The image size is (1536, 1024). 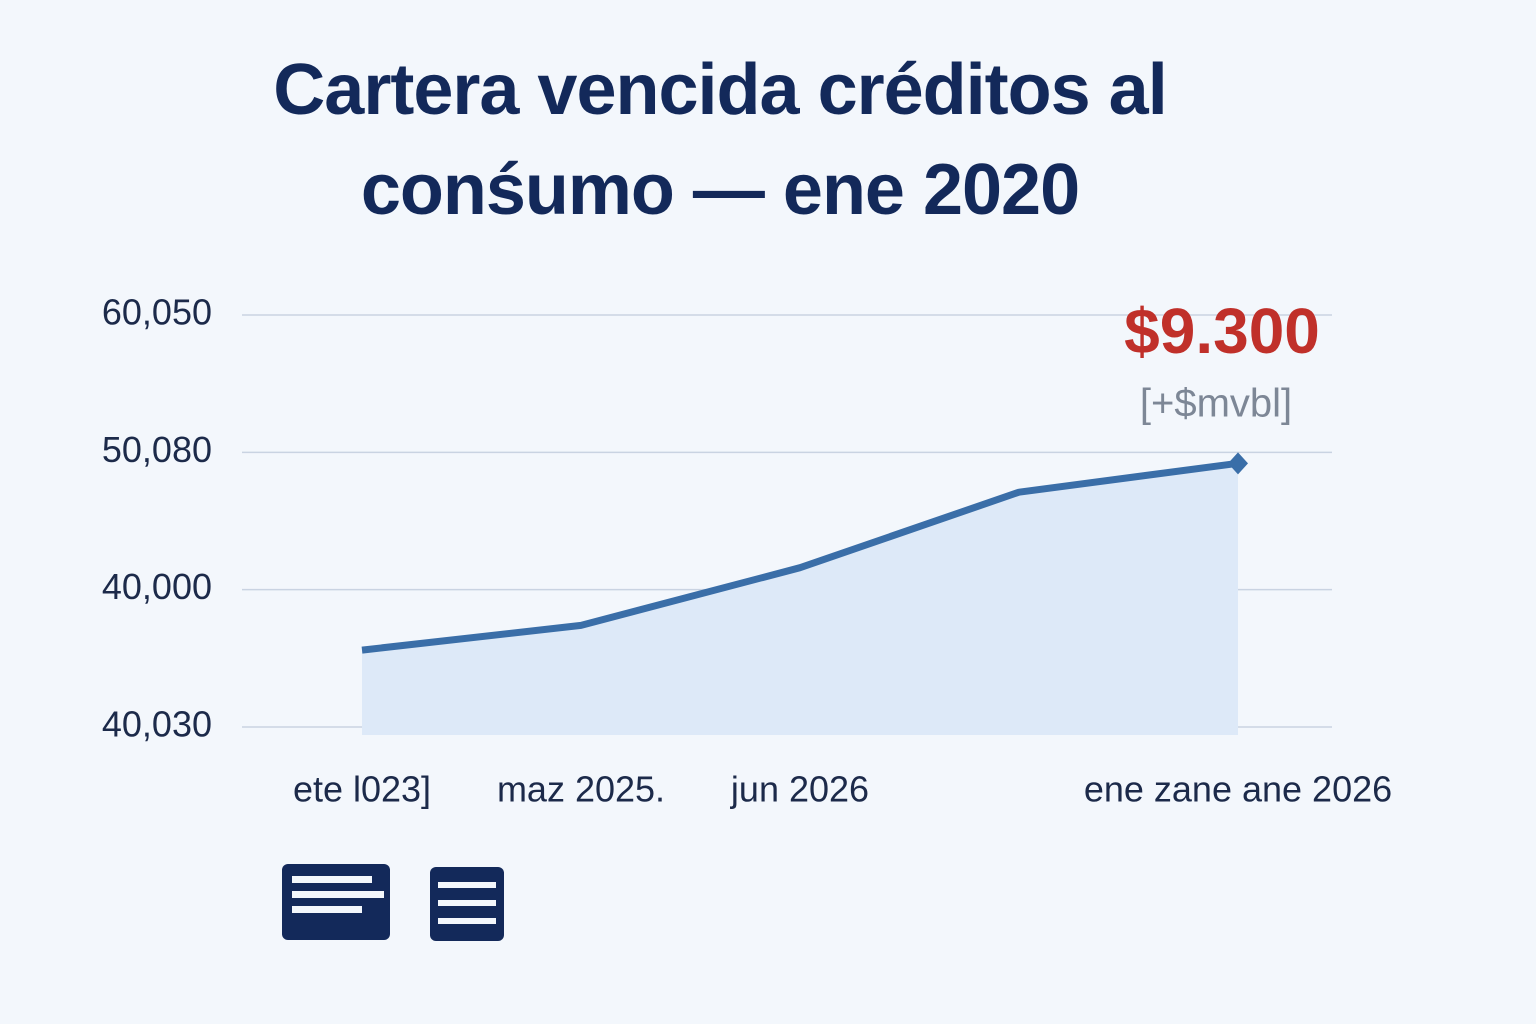 What do you see at coordinates (1216, 404) in the screenshot?
I see `annotation-change: [+$mvbl]` at bounding box center [1216, 404].